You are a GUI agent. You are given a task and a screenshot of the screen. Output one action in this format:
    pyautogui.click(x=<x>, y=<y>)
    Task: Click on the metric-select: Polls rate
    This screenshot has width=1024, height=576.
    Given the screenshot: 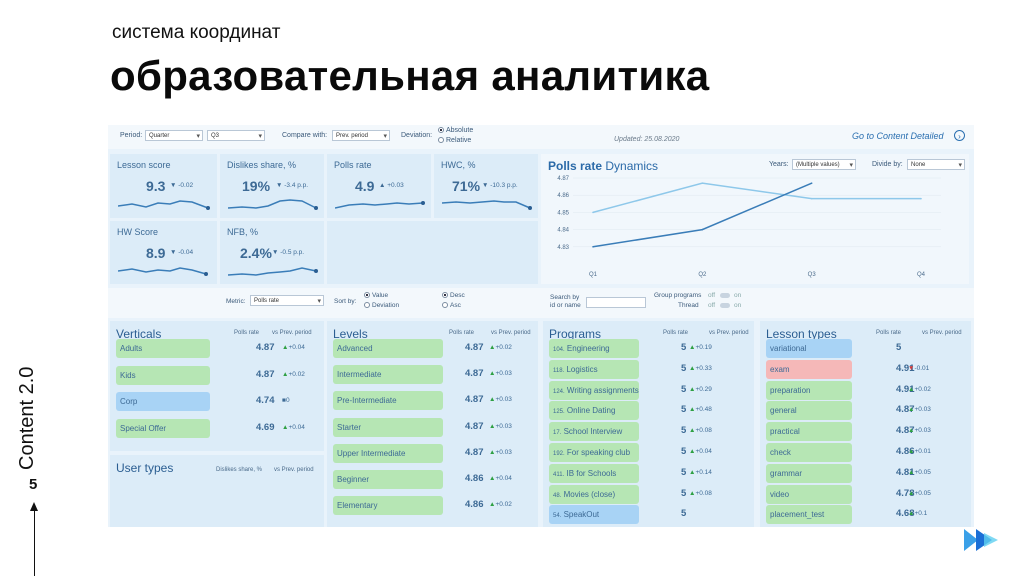 What is the action you would take?
    pyautogui.click(x=287, y=301)
    